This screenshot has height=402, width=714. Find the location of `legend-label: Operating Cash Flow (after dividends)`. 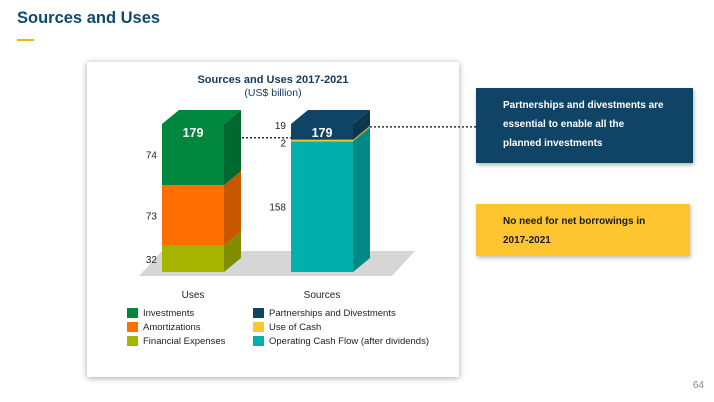

legend-label: Operating Cash Flow (after dividends) is located at coordinates (349, 341).